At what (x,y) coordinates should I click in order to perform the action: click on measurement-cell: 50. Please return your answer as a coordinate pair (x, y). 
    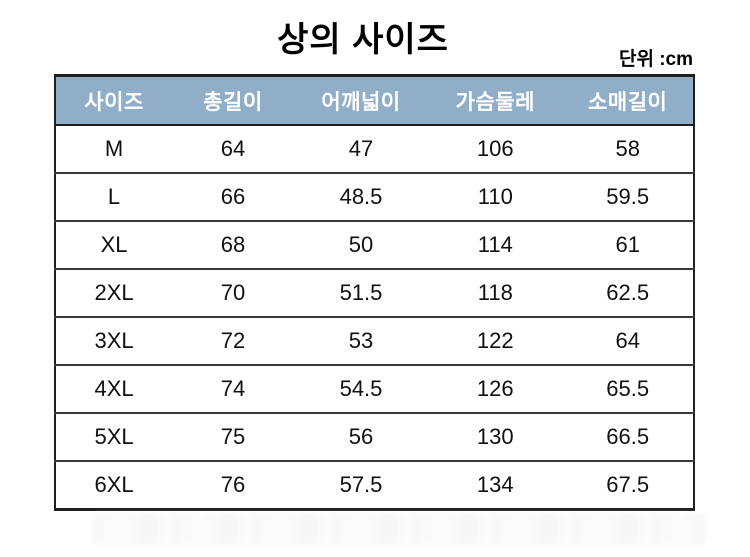
    Looking at the image, I should click on (361, 244).